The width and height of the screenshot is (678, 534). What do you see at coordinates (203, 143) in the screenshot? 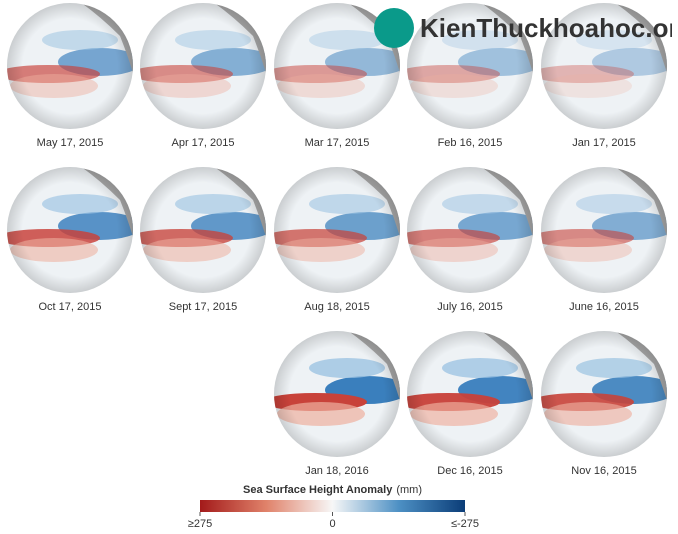
I see `date-label: Apr 17, 2015` at bounding box center [203, 143].